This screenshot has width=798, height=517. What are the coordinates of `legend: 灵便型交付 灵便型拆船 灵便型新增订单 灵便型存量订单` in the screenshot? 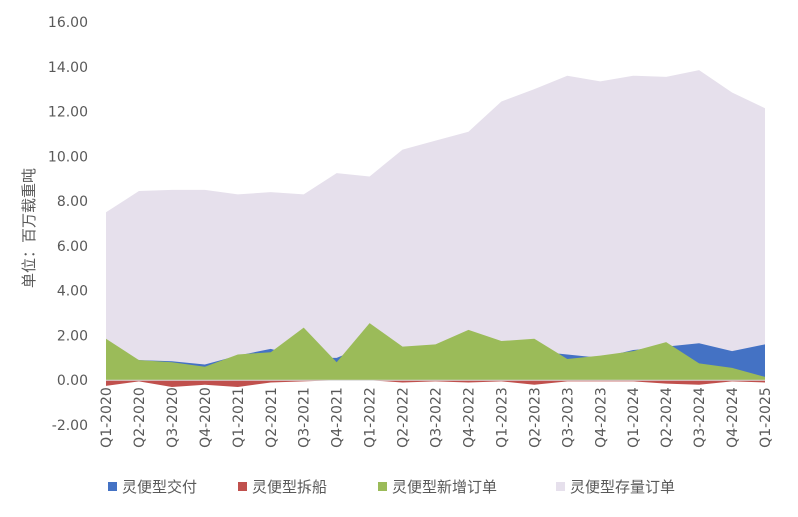 It's located at (391, 487).